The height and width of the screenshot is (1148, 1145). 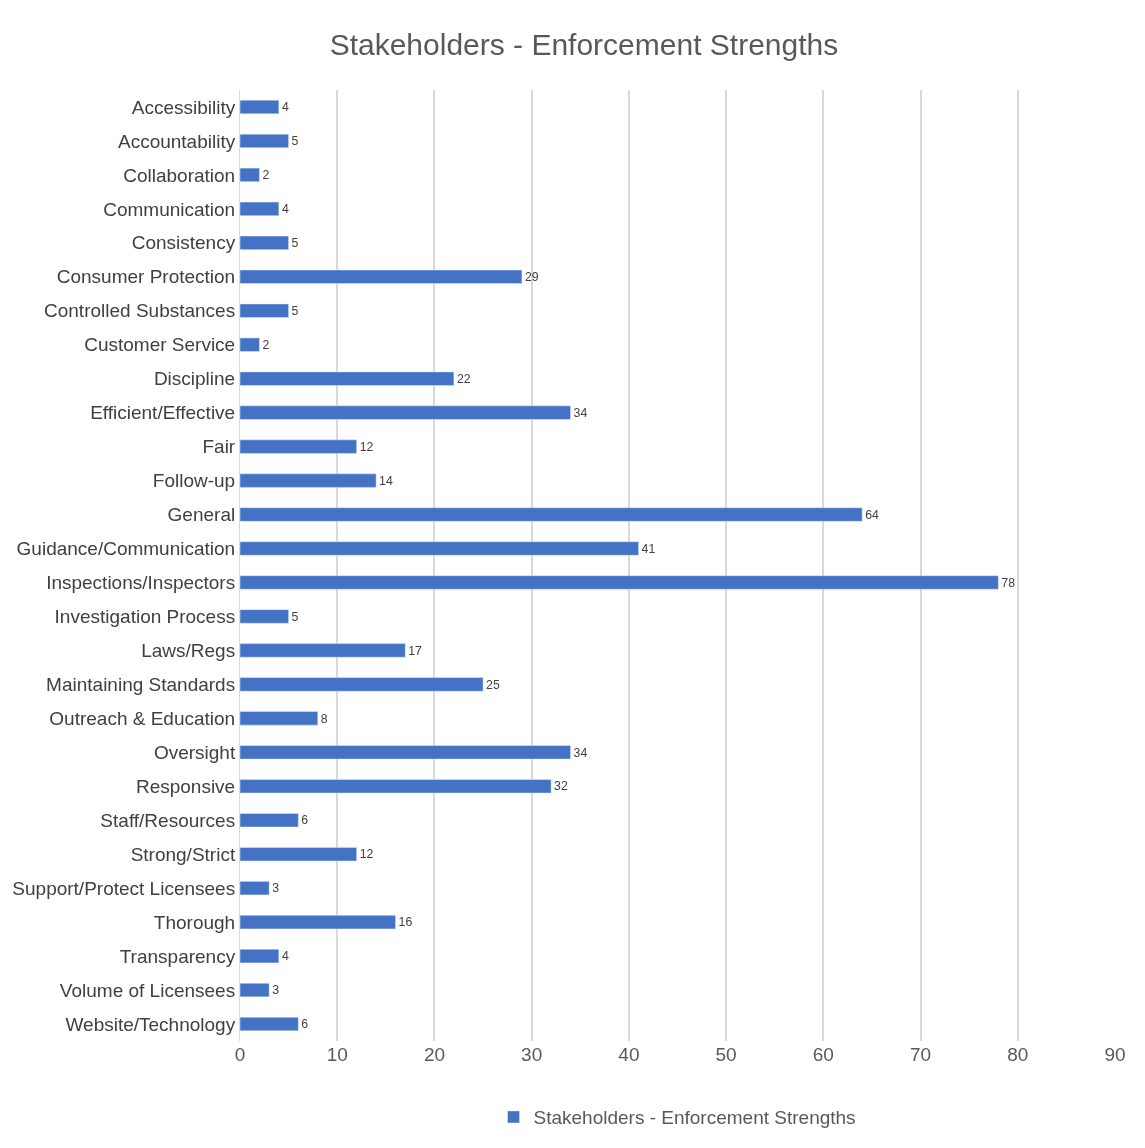 What do you see at coordinates (1018, 1054) in the screenshot?
I see `x-tick-label: 80` at bounding box center [1018, 1054].